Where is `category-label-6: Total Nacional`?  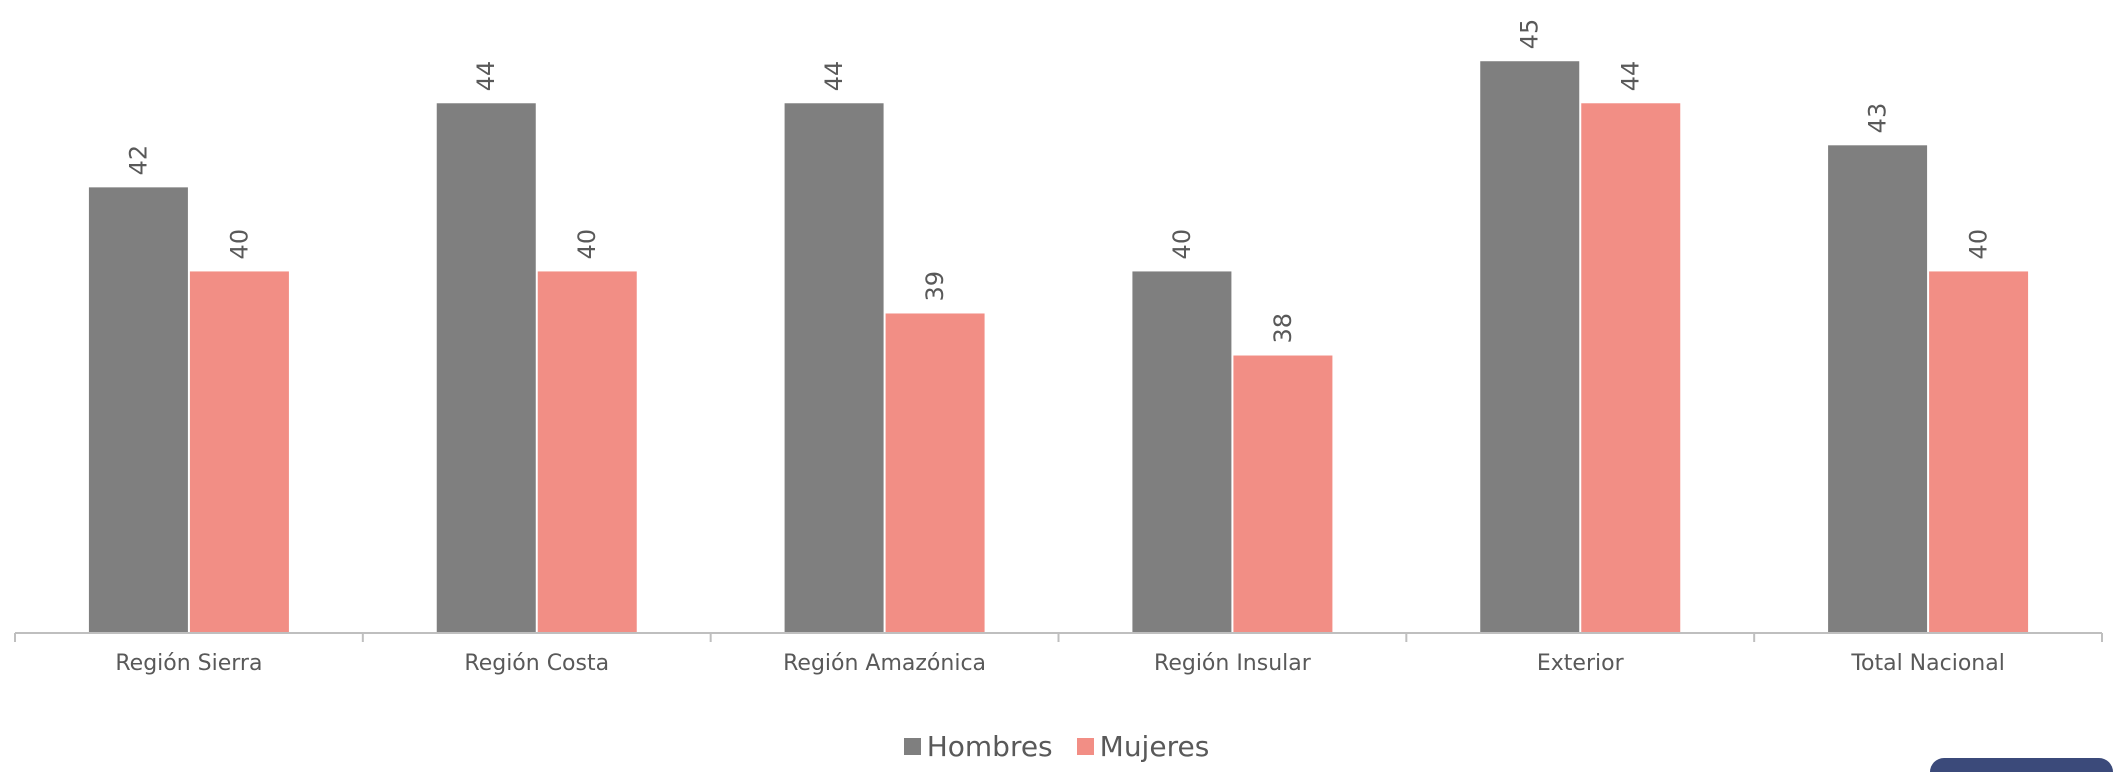
category-label-6: Total Nacional is located at coordinates (1927, 663).